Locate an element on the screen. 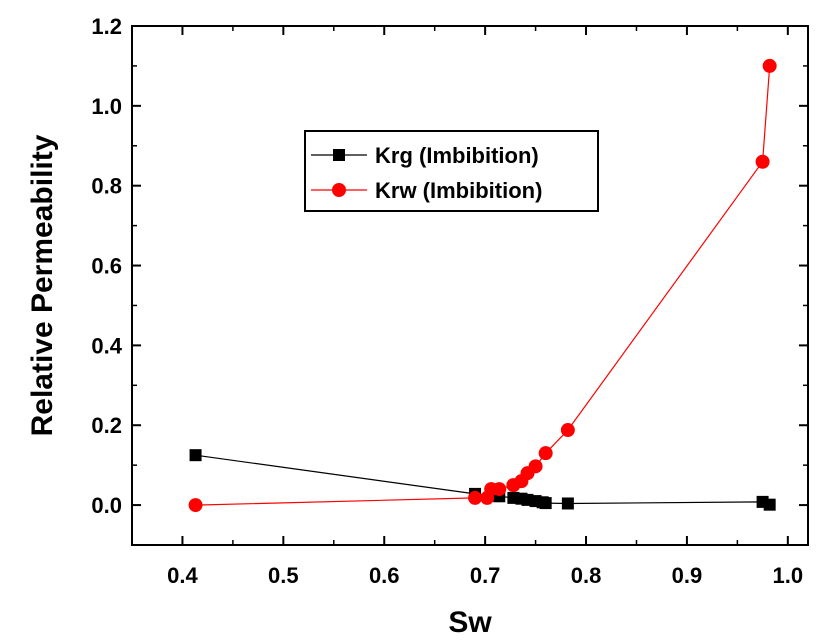  y-tick-label: 0.6 is located at coordinates (106, 266).